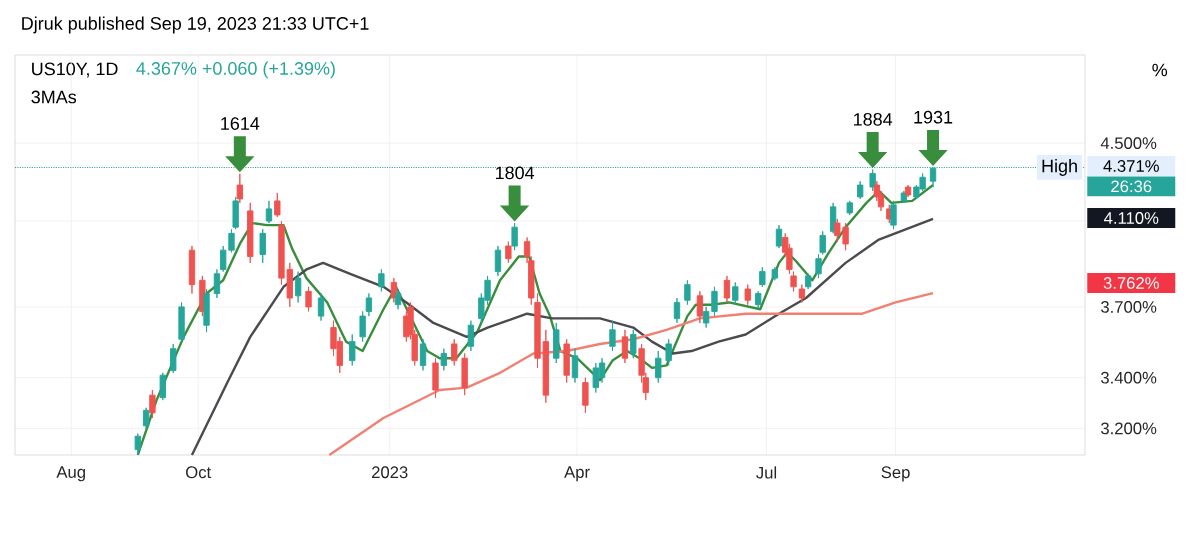  Describe the element at coordinates (235, 70) in the screenshot. I see `annotation: 4.367% +0.060 (+1.39%)` at that location.